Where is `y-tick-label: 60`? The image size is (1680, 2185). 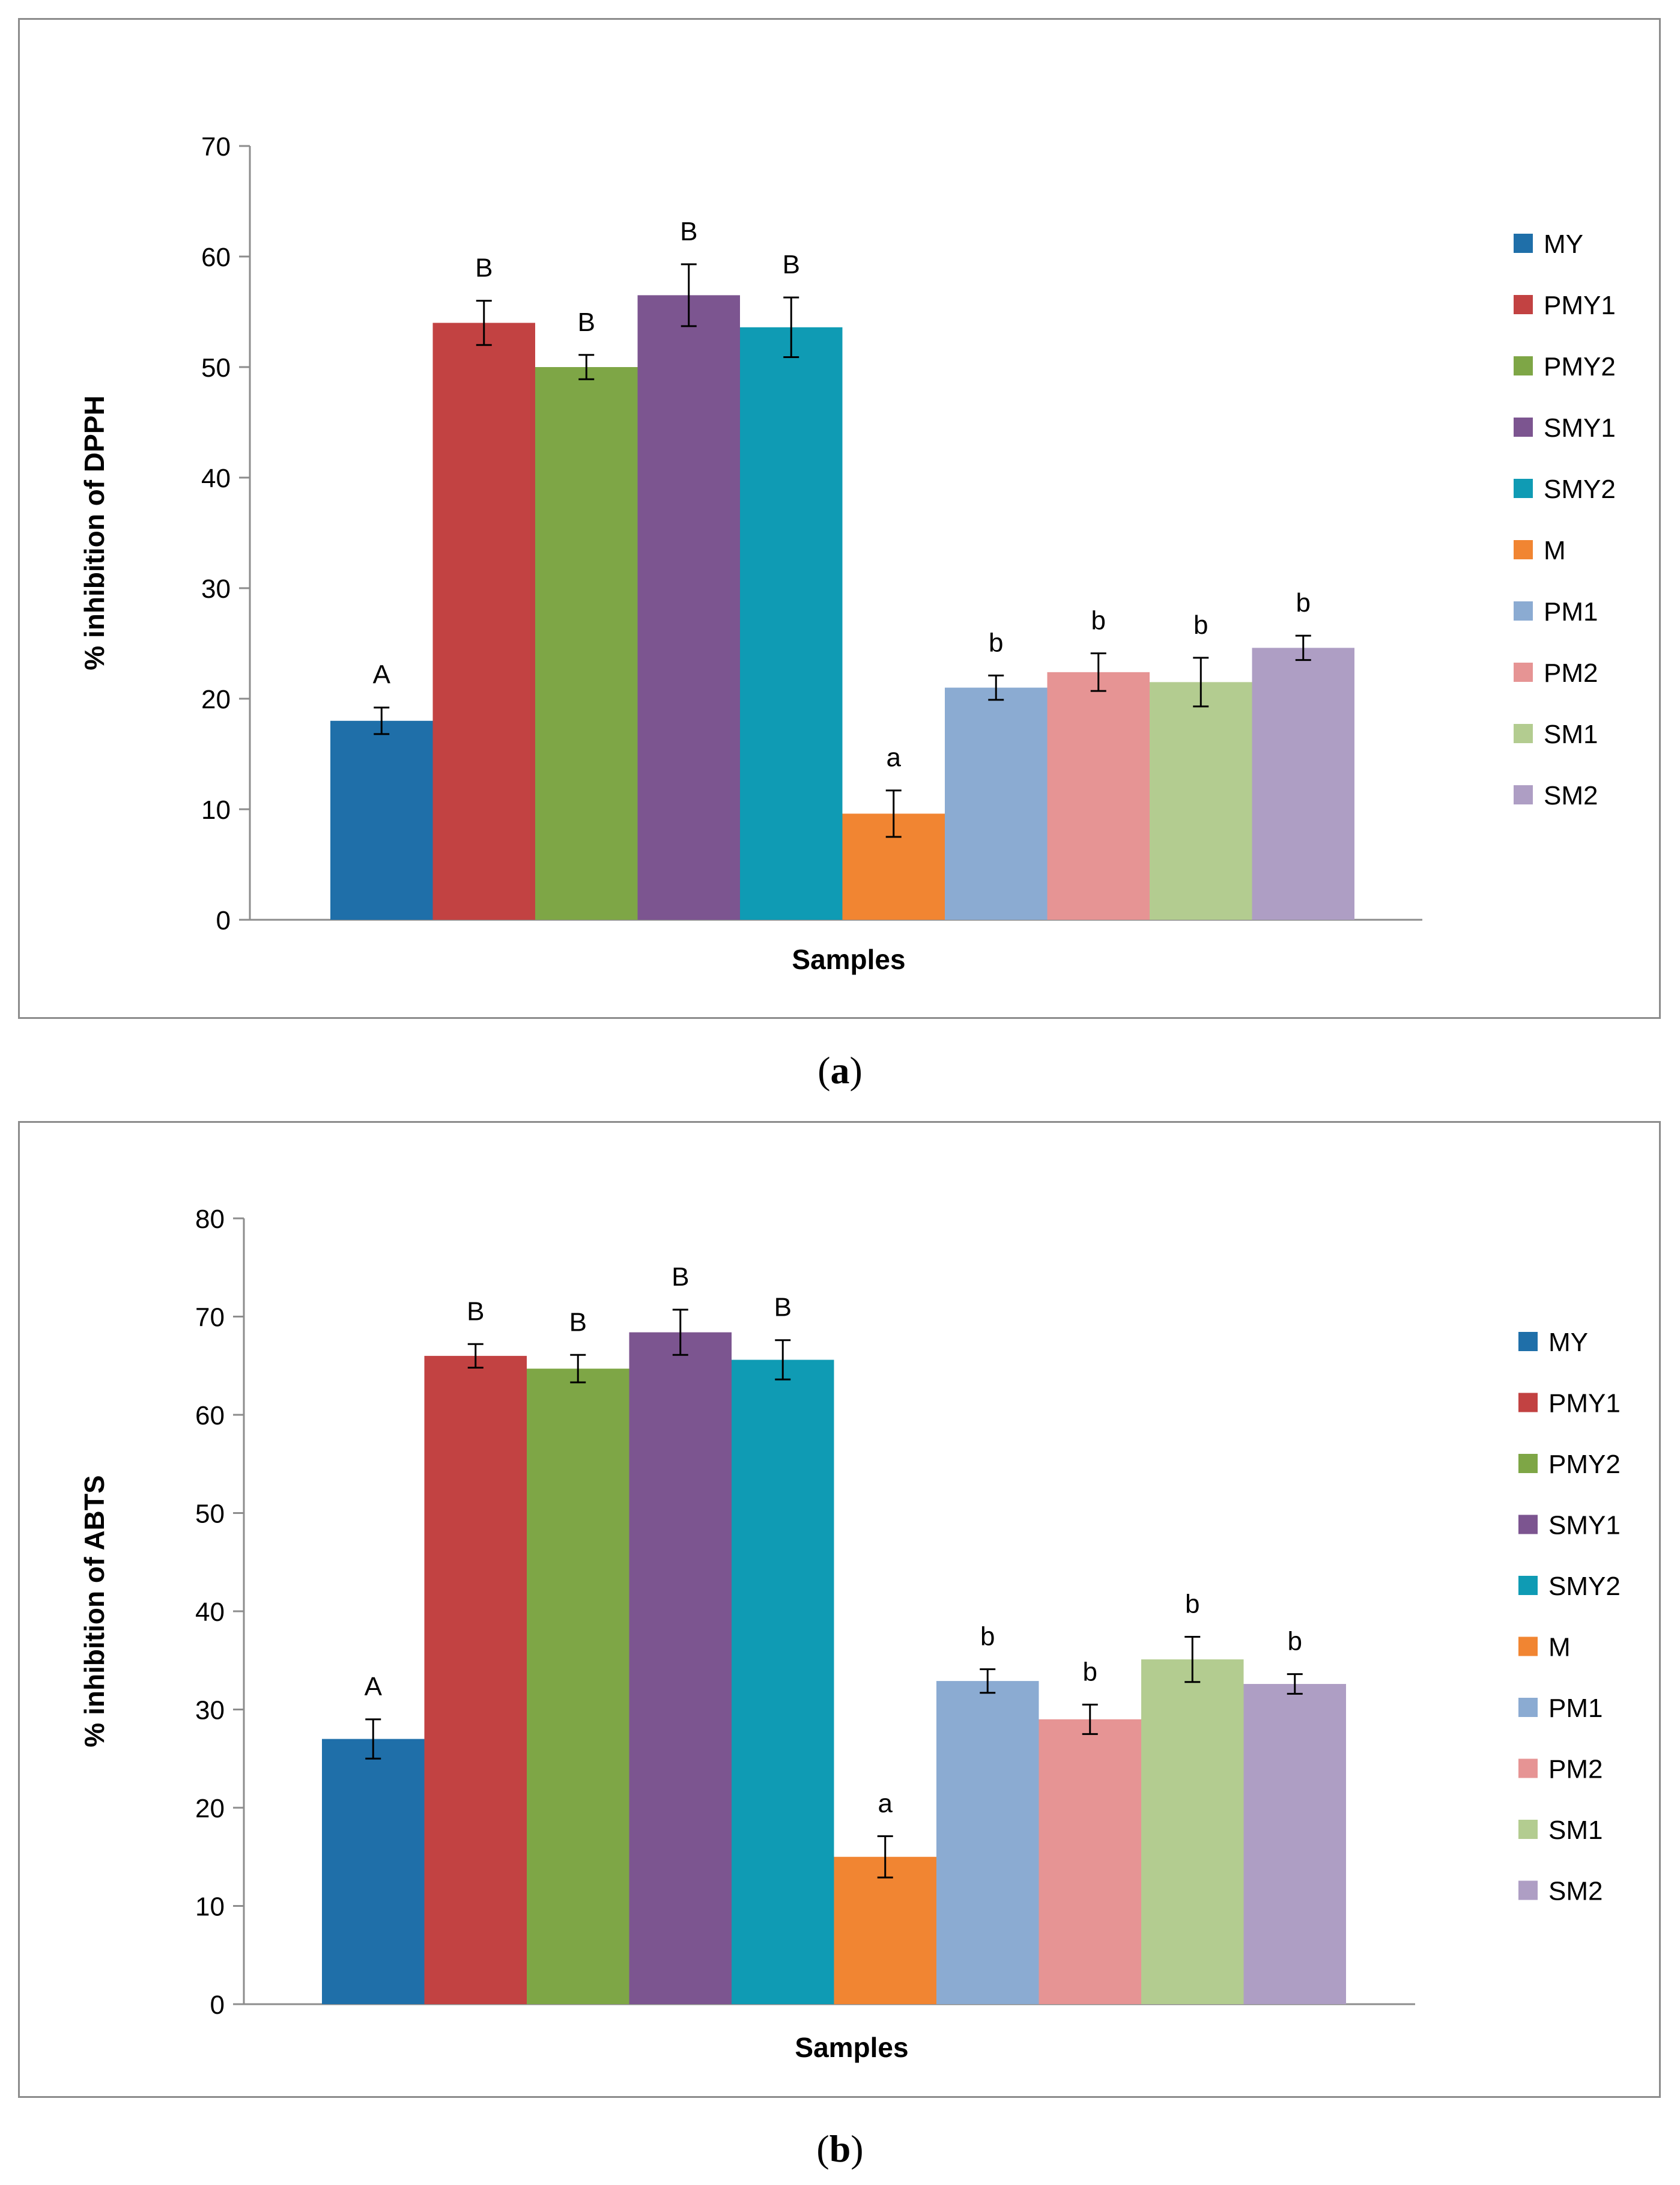 y-tick-label: 60 is located at coordinates (210, 1415).